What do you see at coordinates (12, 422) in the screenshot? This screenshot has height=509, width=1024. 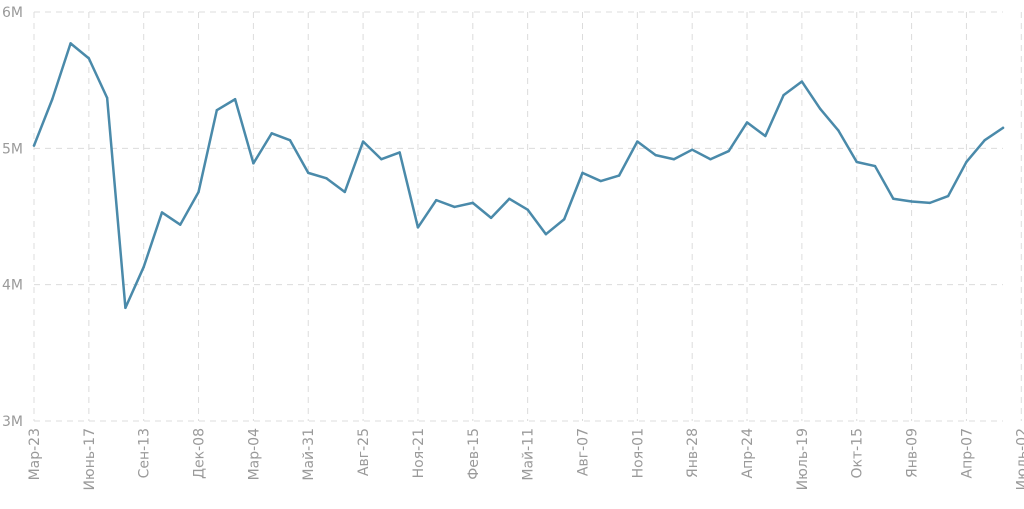 I see `y-tick-label: 3M` at bounding box center [12, 422].